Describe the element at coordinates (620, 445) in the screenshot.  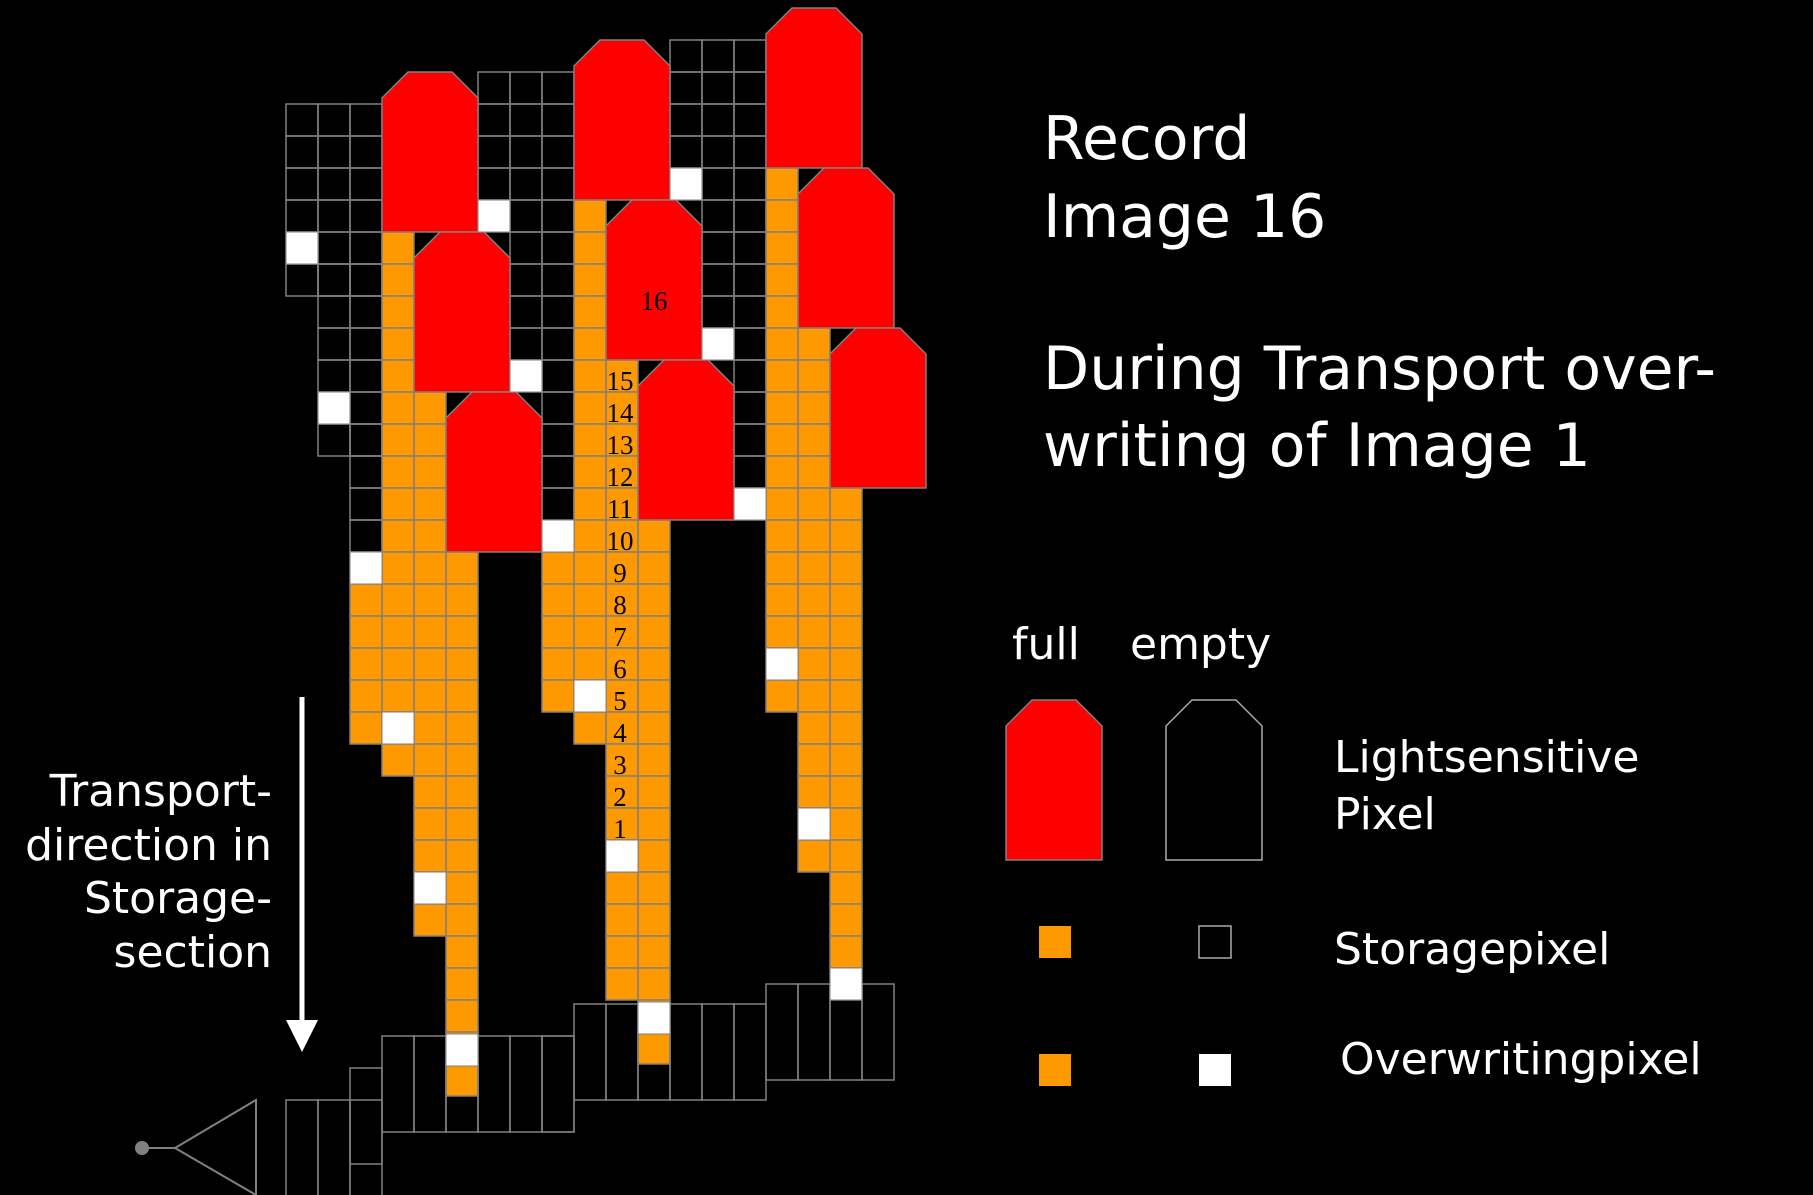
I see `storage-counter-label: 13` at that location.